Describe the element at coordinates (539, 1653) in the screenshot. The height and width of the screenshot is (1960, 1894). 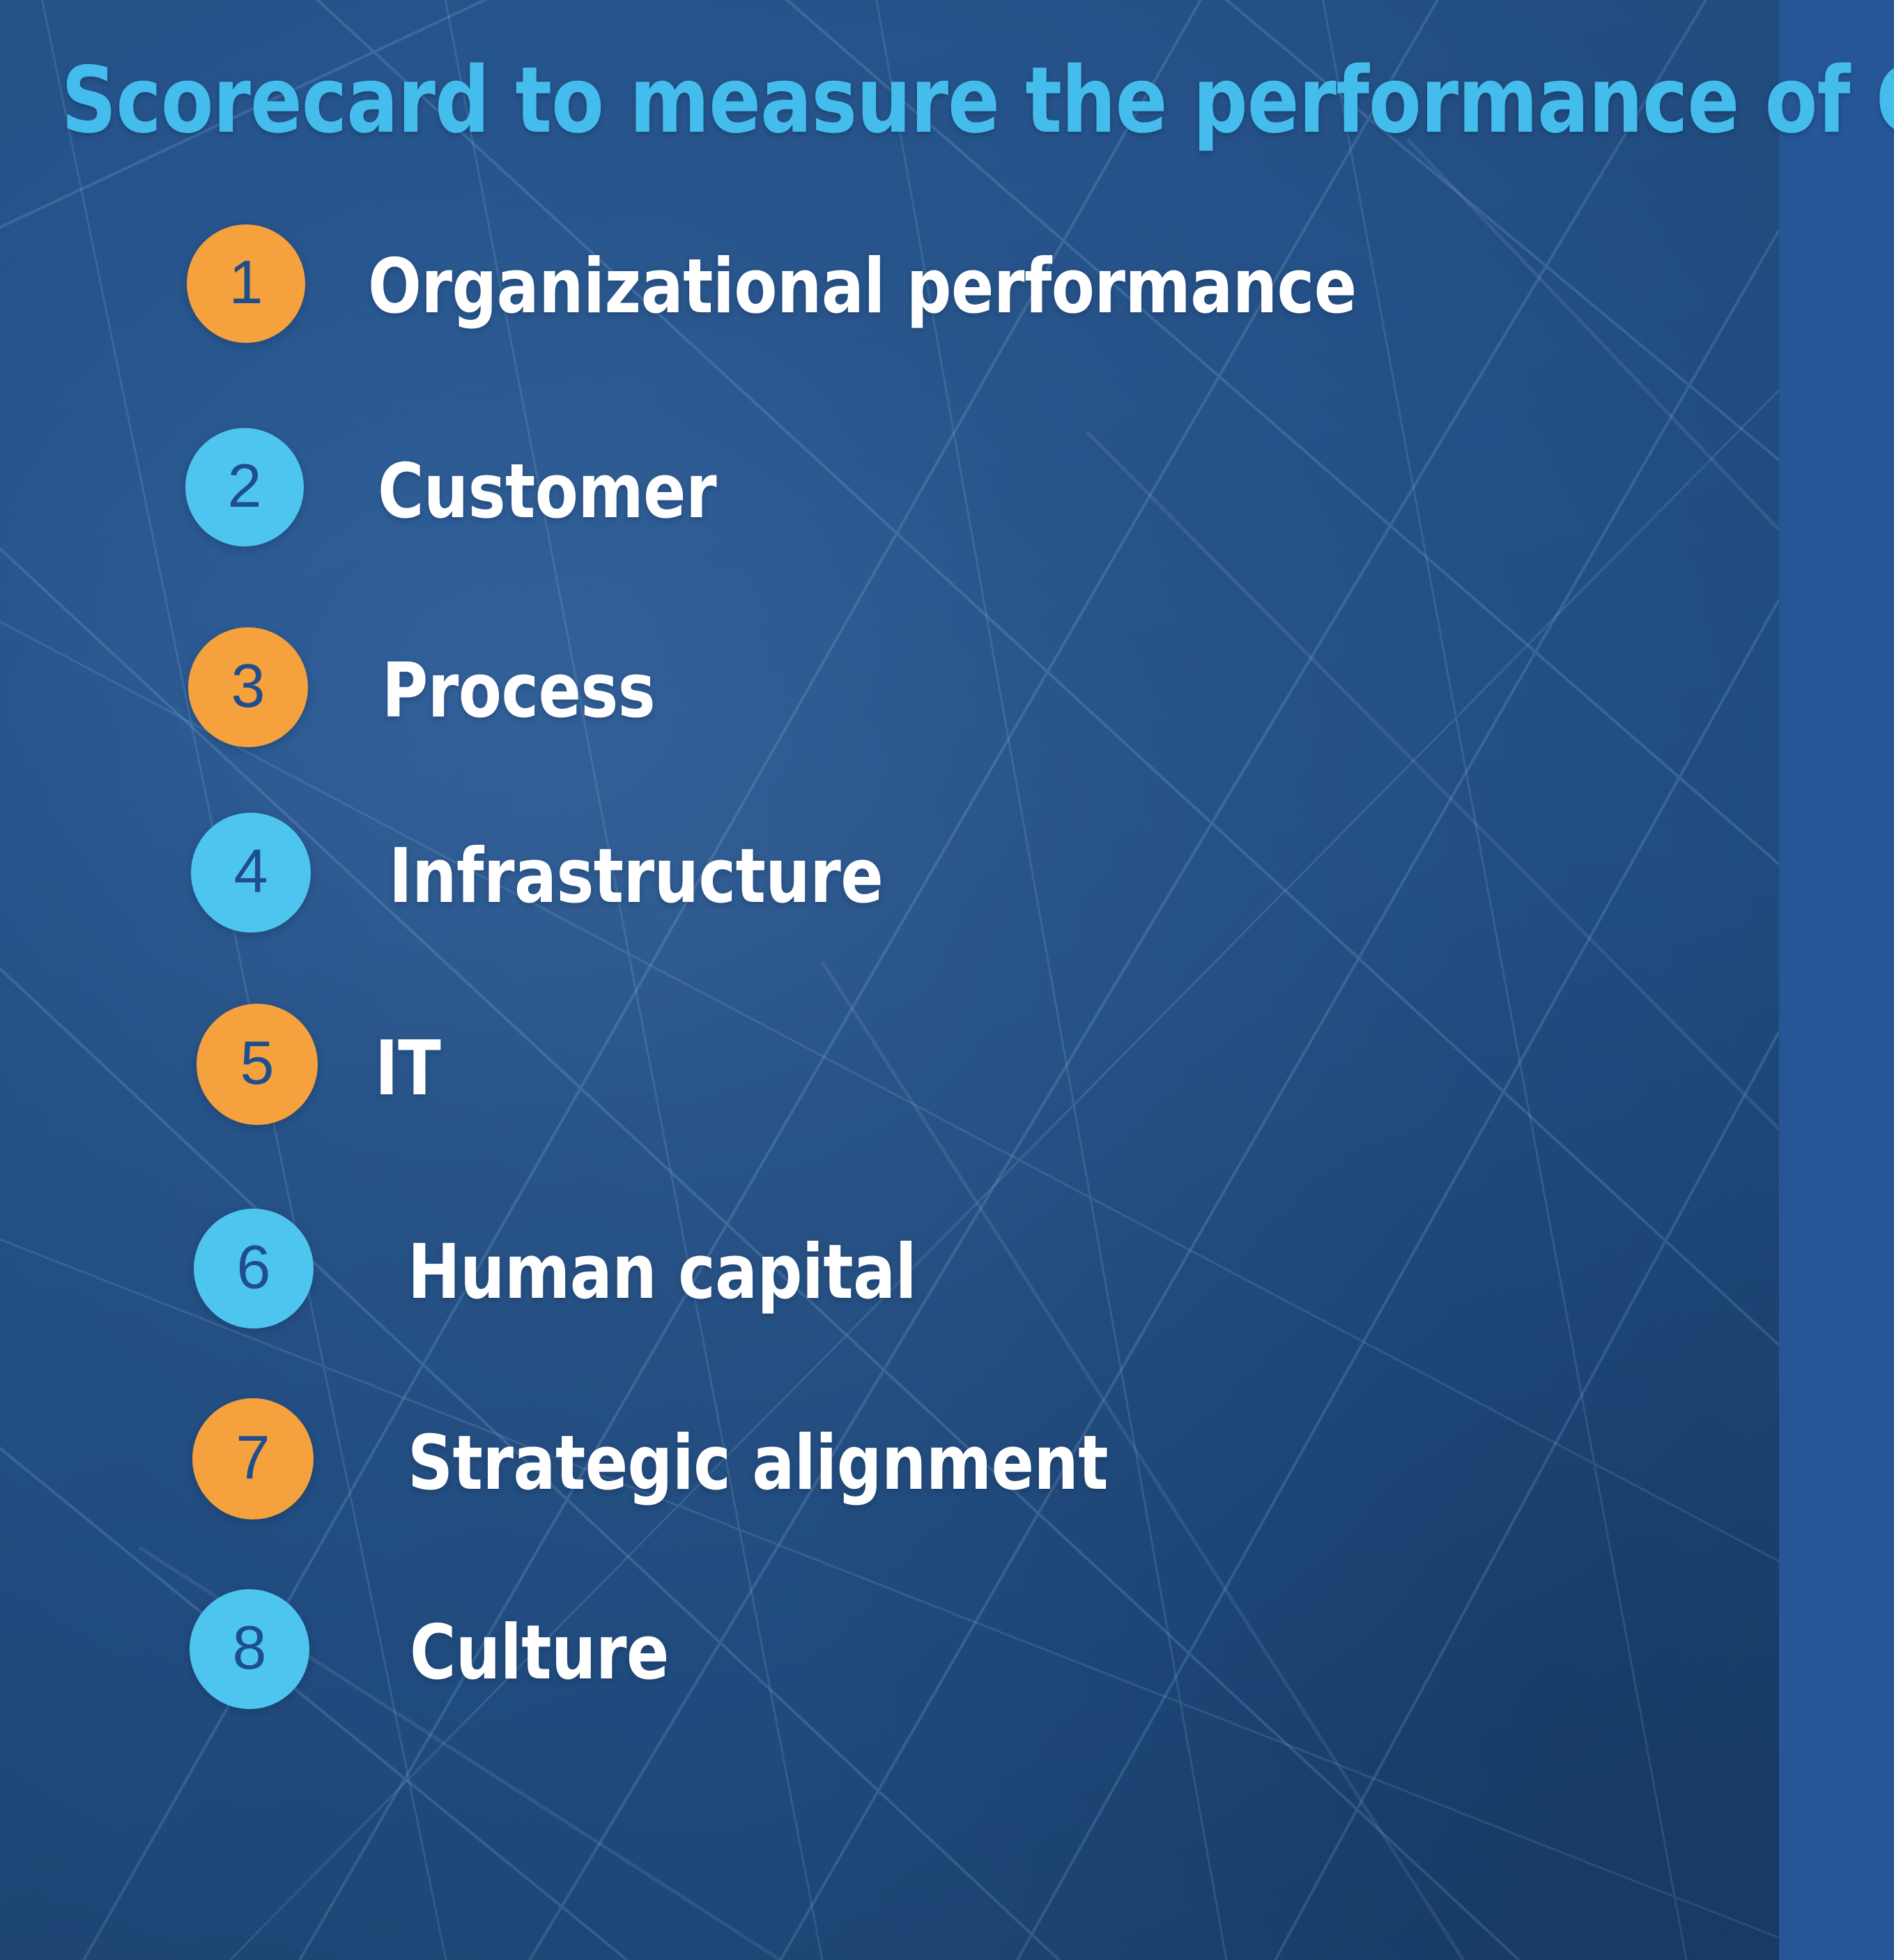
I see `list-item-label: Culture` at that location.